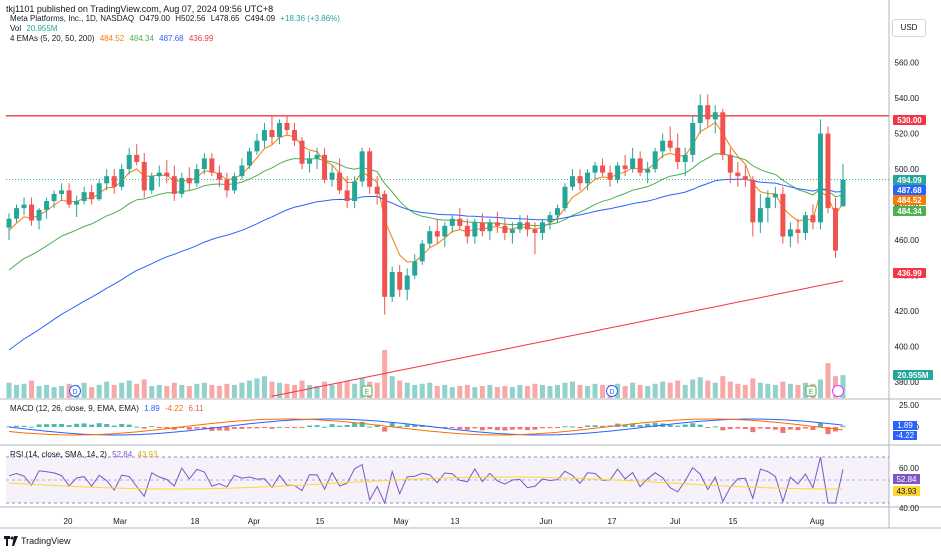  What do you see at coordinates (907, 382) in the screenshot?
I see `price-tick-label: 380.00` at bounding box center [907, 382].